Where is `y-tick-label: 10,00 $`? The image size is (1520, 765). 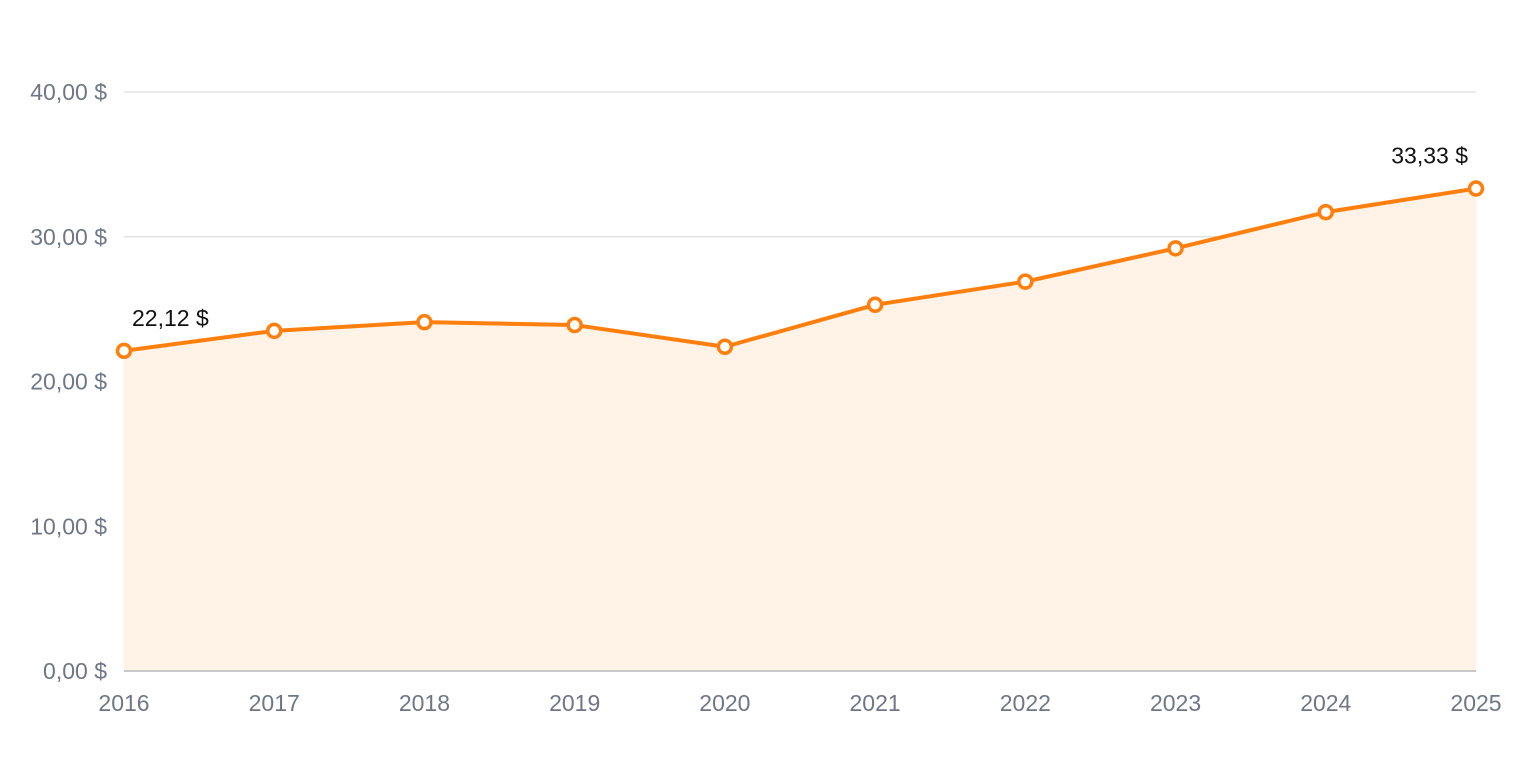
y-tick-label: 10,00 $ is located at coordinates (68, 526).